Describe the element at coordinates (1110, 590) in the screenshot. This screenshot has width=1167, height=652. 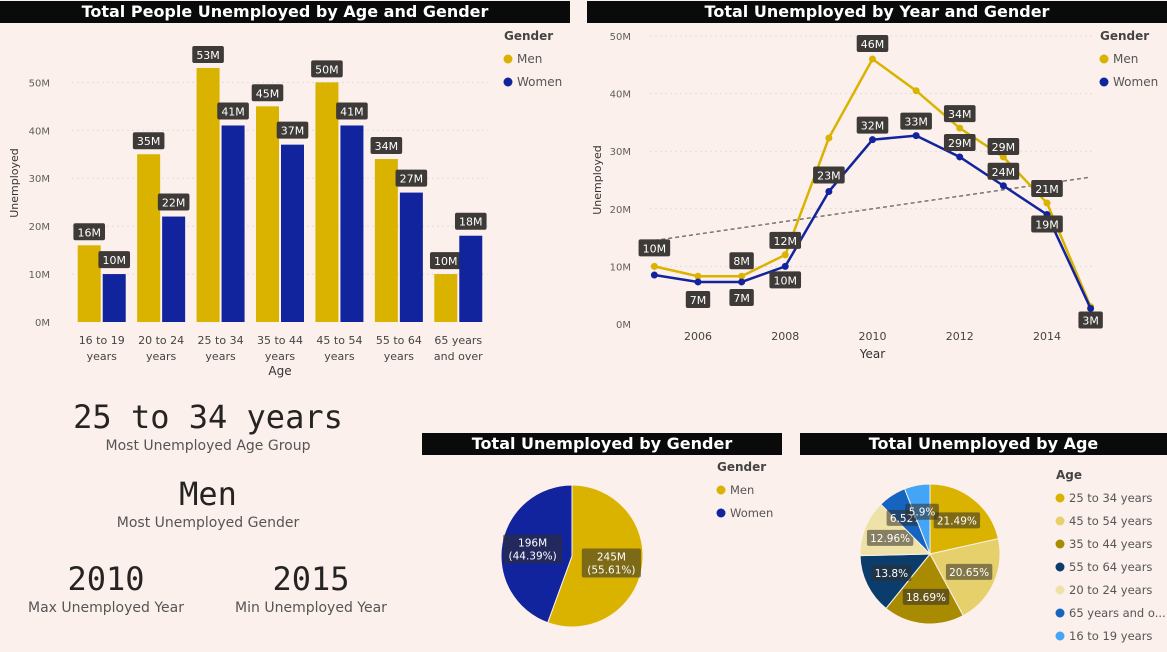
I see `legend-item: 20 to 24 years` at that location.